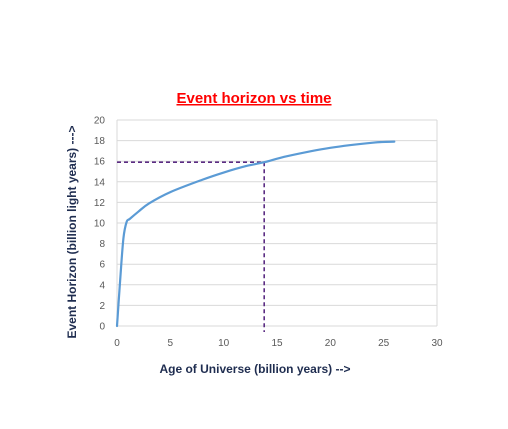  I want to click on x-tick-labels: 0 5 10 15 20 25 30, so click(278, 343).